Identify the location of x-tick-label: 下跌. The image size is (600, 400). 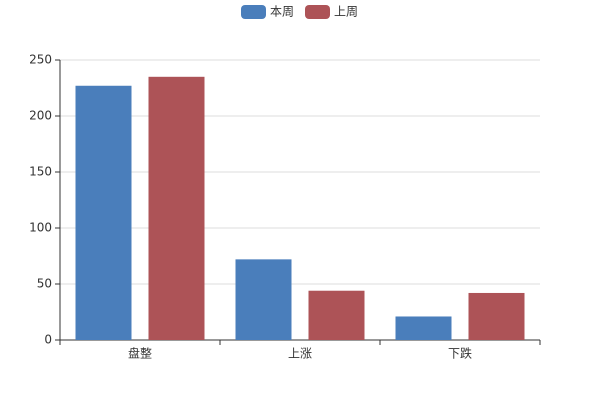
(460, 353).